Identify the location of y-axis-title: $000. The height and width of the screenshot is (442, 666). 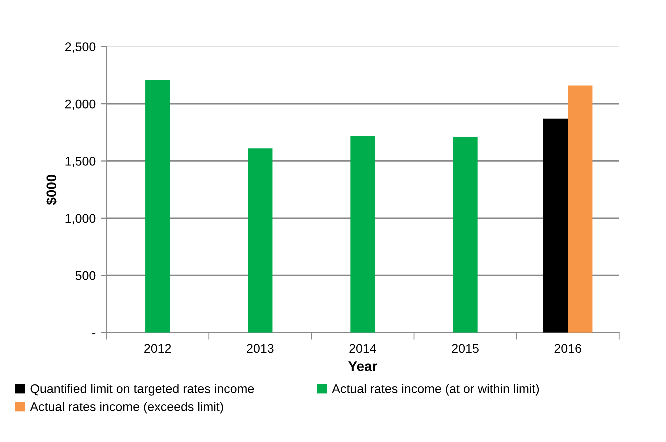
(52, 190).